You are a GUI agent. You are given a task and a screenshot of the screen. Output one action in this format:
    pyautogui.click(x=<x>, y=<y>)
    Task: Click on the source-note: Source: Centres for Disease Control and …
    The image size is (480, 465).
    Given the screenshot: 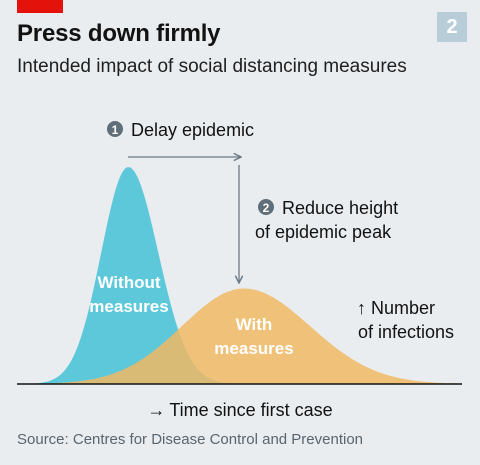 What is the action you would take?
    pyautogui.click(x=190, y=439)
    